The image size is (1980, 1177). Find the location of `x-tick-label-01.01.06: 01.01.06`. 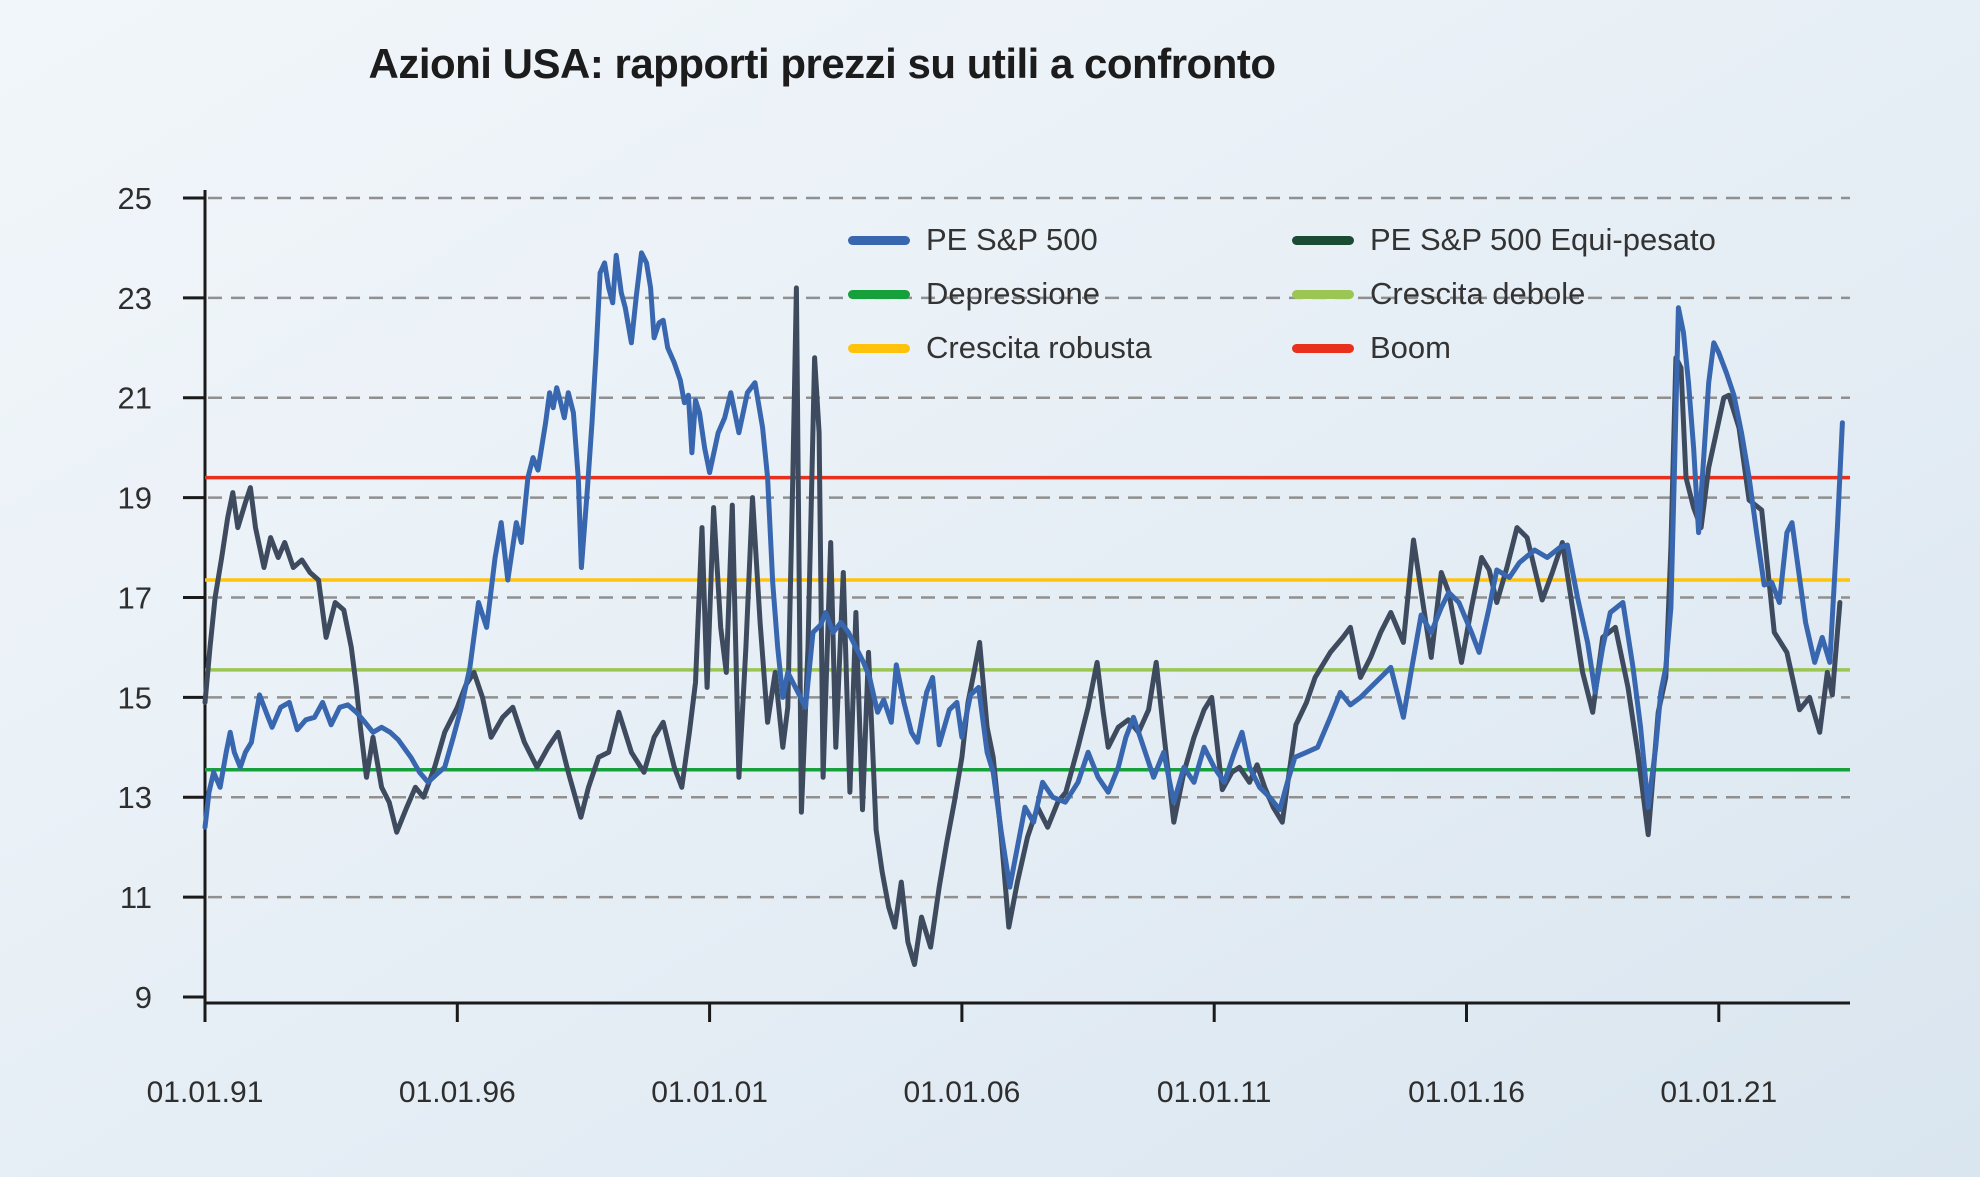

x-tick-label-01.01.06: 01.01.06 is located at coordinates (962, 1092).